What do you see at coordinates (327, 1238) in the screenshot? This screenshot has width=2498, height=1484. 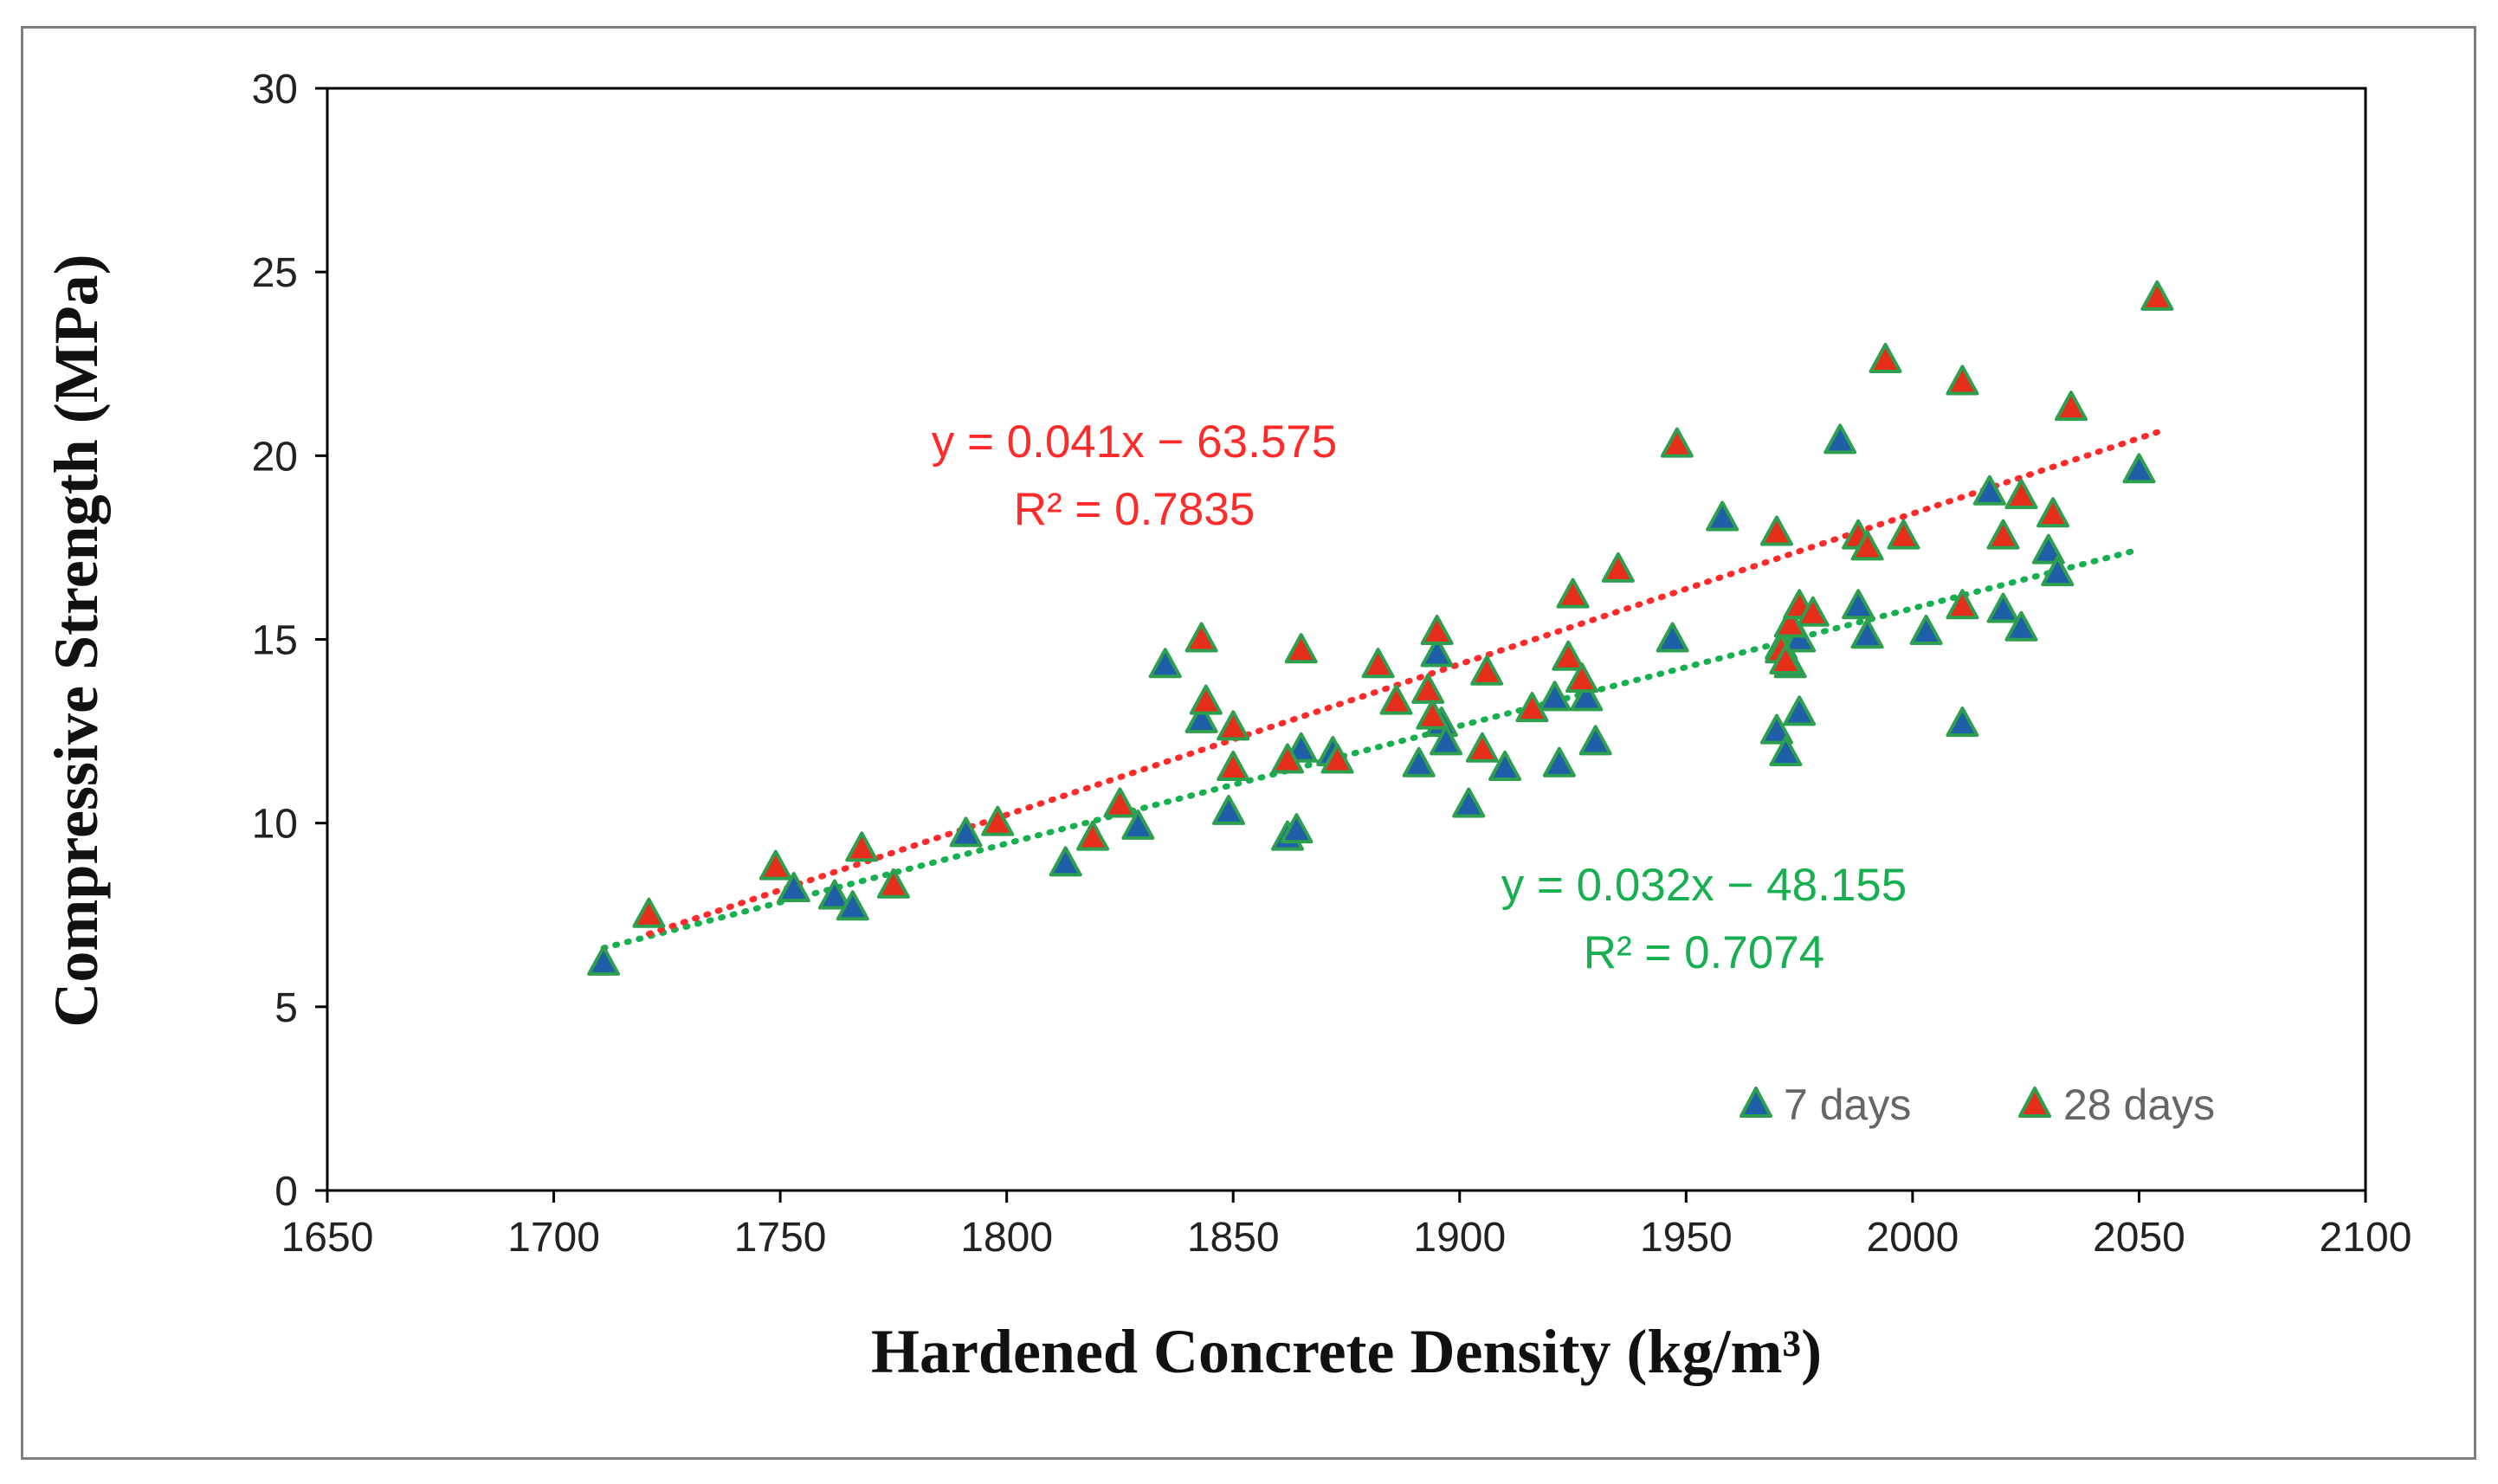 I see `x-tick-label: 1650` at bounding box center [327, 1238].